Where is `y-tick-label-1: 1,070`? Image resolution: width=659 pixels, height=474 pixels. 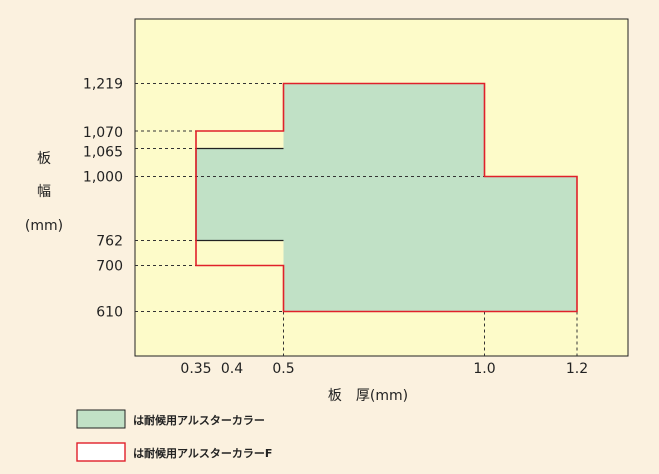 y-tick-label-1: 1,070 is located at coordinates (103, 133).